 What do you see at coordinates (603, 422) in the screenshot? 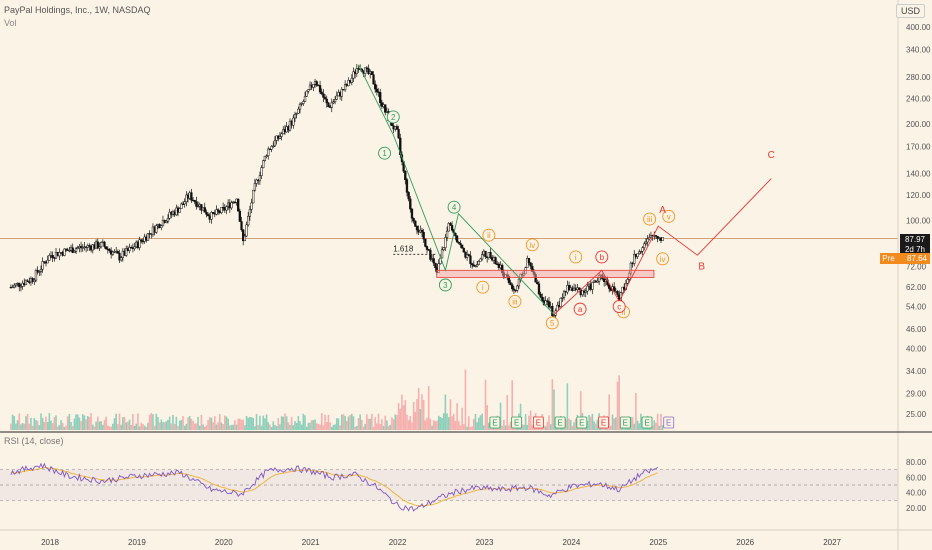
I see `earnings-box` at bounding box center [603, 422].